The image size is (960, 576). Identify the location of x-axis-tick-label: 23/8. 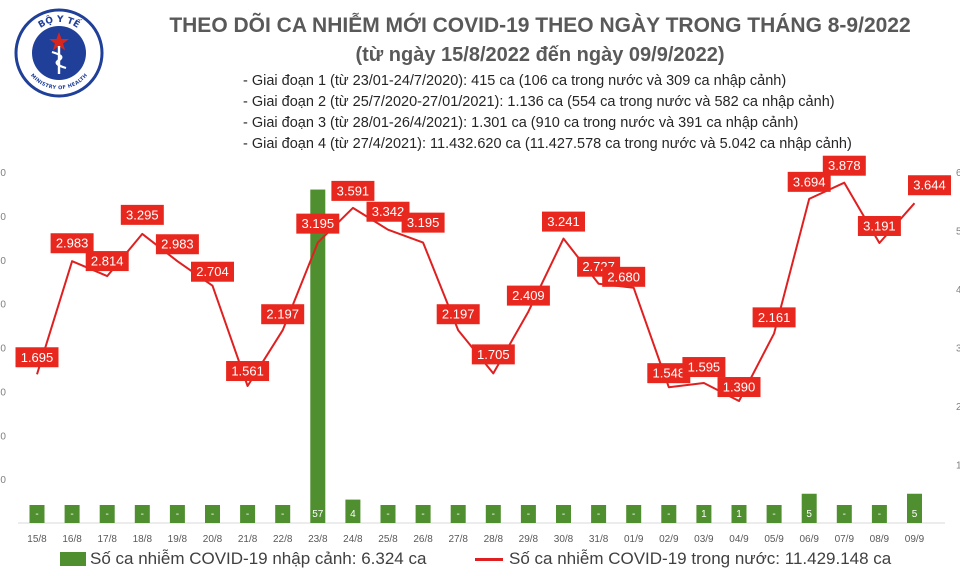
(318, 539).